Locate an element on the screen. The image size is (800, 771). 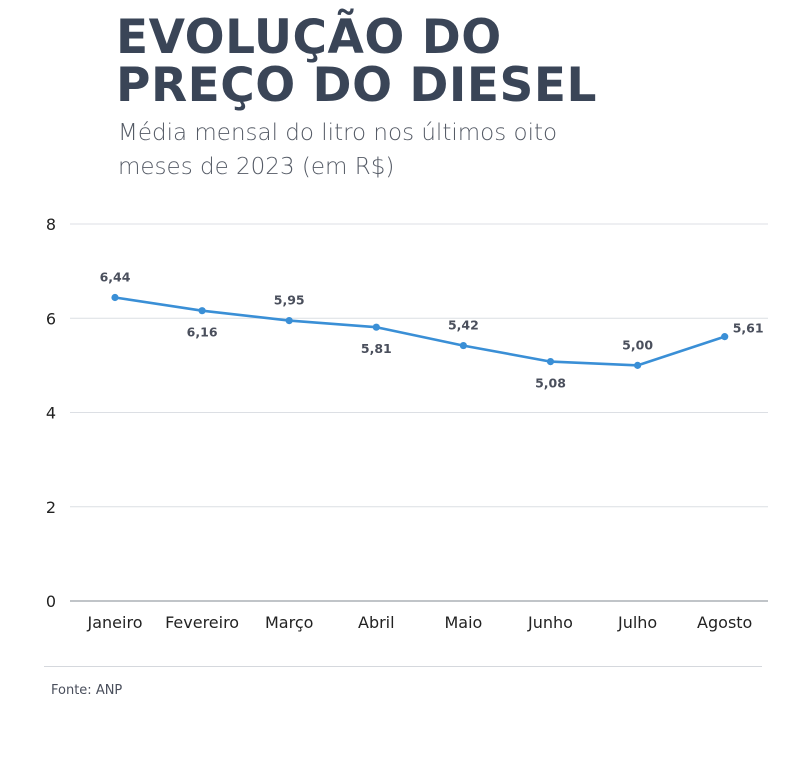
data-label-8: 5,61 is located at coordinates (748, 328).